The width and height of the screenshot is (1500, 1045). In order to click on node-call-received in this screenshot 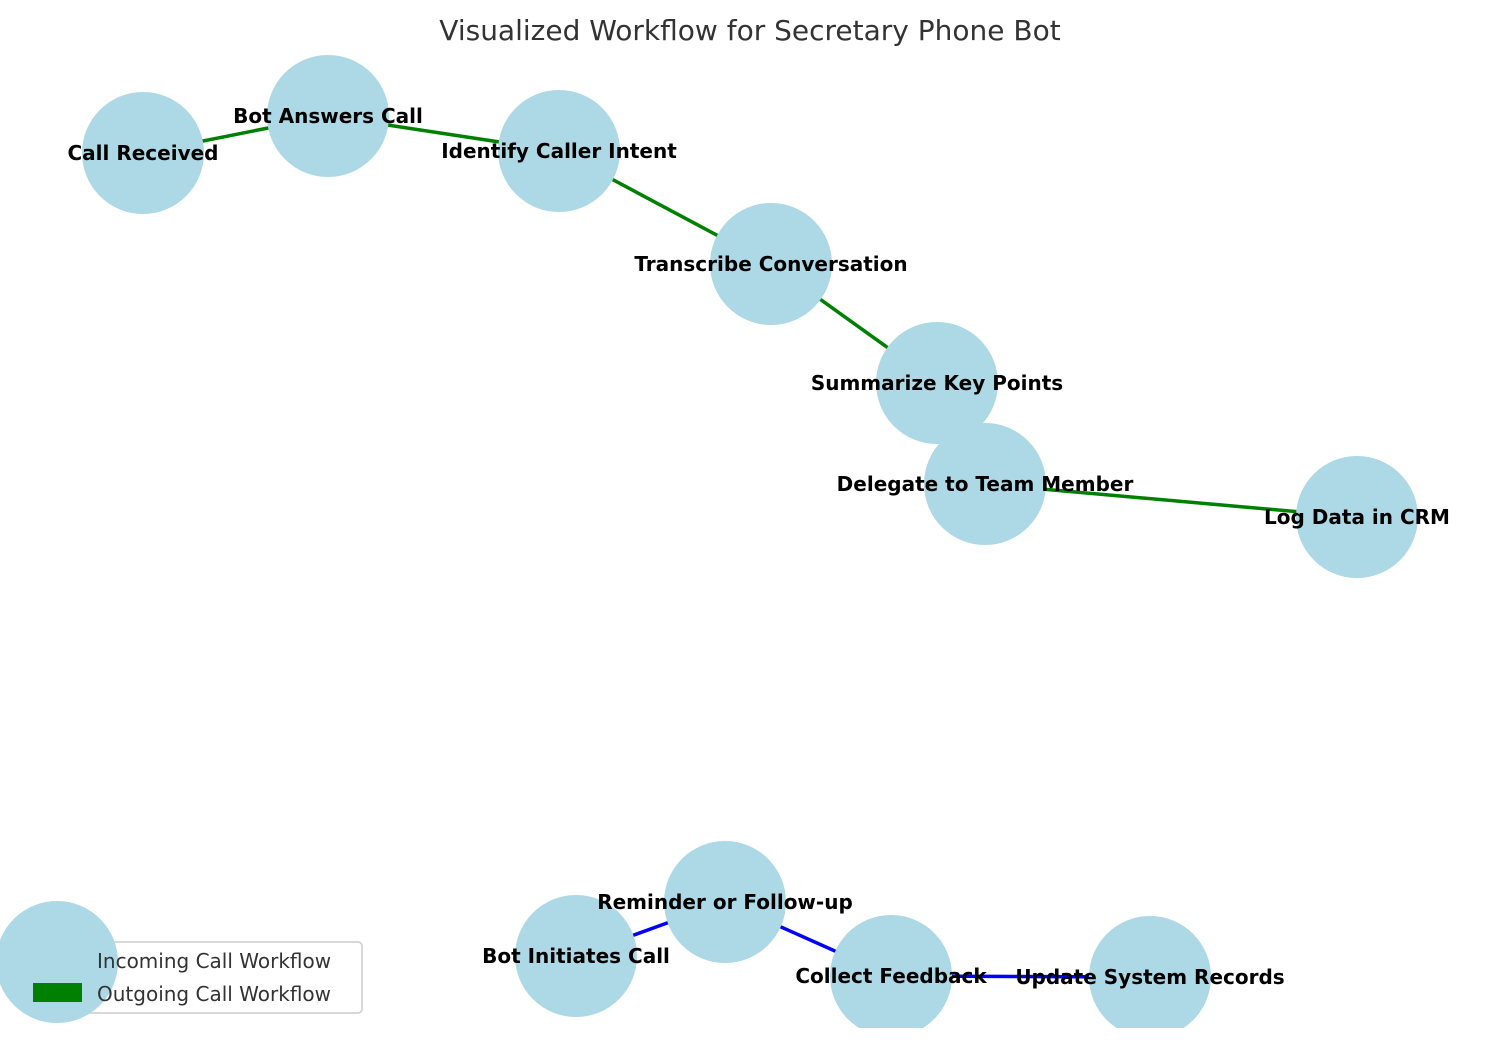, I will do `click(143, 153)`.